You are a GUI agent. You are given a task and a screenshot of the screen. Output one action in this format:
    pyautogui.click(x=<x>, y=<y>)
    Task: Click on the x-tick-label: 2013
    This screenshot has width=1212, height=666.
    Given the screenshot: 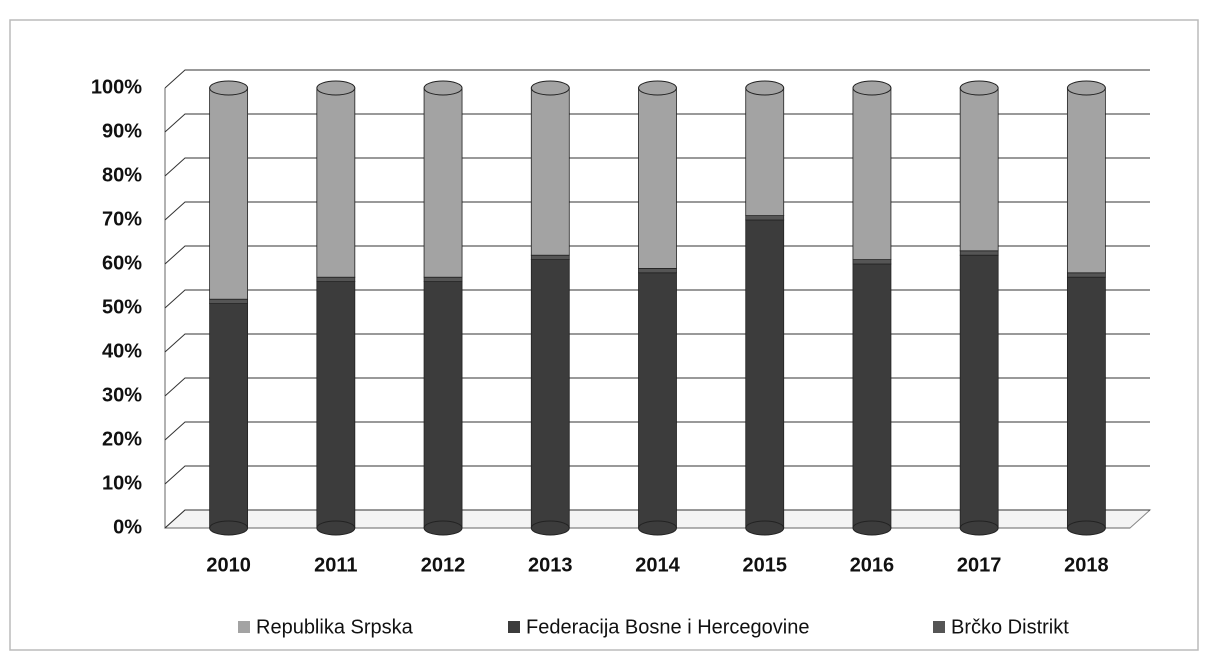 What is the action you would take?
    pyautogui.click(x=550, y=565)
    